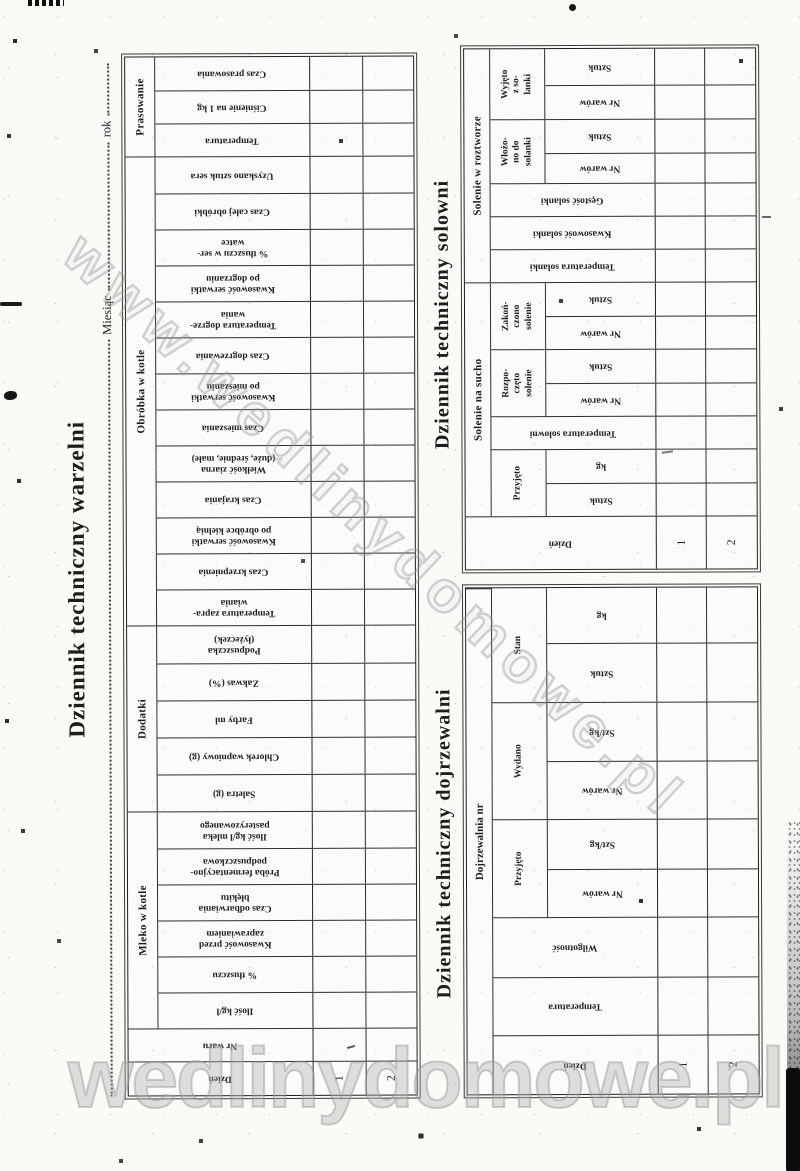 The height and width of the screenshot is (1171, 800). What do you see at coordinates (233, 284) in the screenshot?
I see `column-label: Kwasowość serwatki po dogrzaniu` at bounding box center [233, 284].